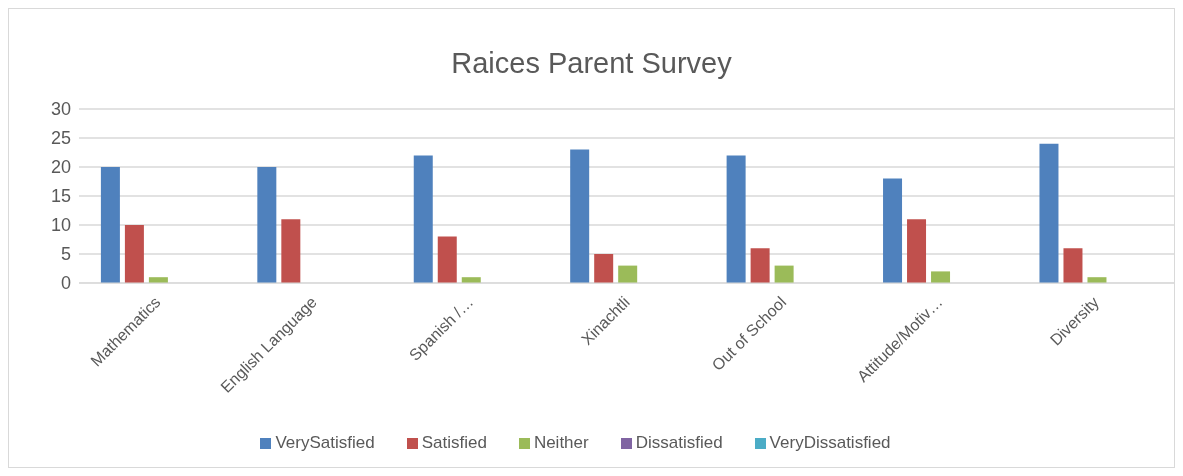  Describe the element at coordinates (591, 63) in the screenshot. I see `chart-title: Raices Parent Survey` at that location.